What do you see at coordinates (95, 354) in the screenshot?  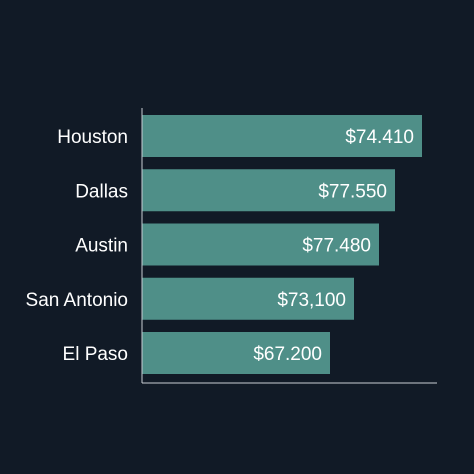 I see `category-label: El Paso` at bounding box center [95, 354].